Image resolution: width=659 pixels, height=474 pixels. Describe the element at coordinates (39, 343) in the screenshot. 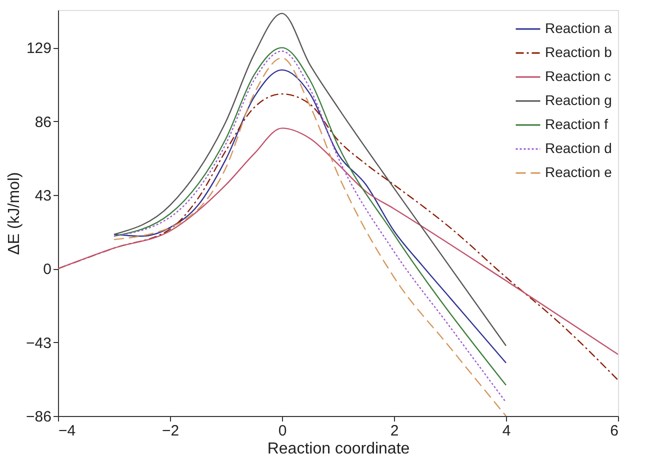

I see `y-tick-label: −43` at that location.